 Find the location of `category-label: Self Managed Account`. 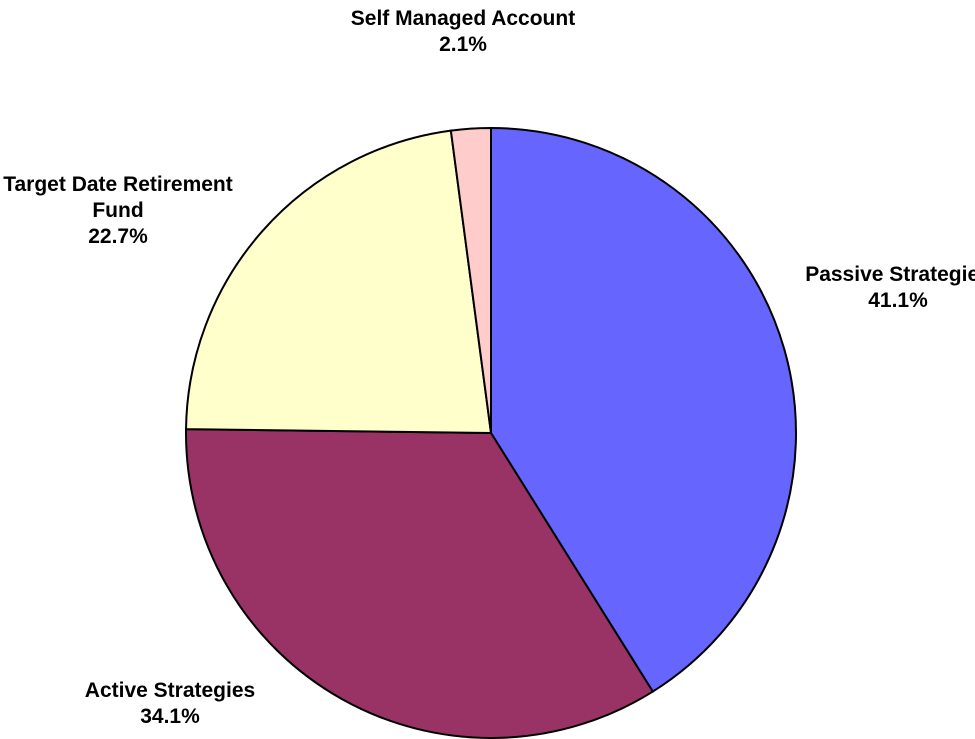

category-label: Self Managed Account is located at coordinates (463, 18).